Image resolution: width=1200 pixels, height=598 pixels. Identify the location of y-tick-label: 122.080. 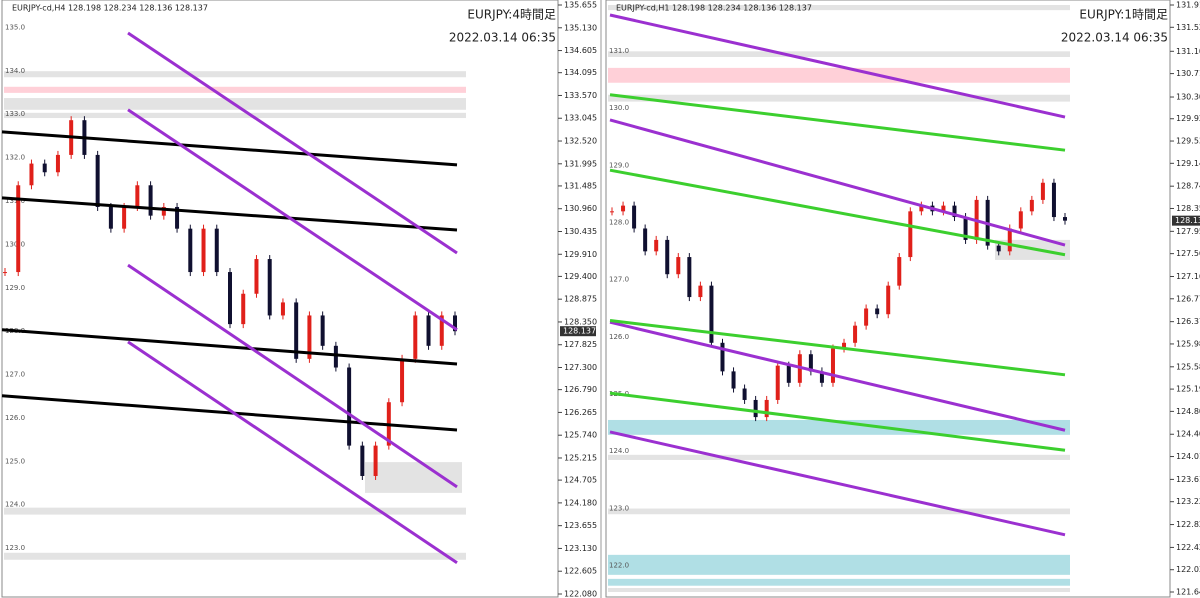
(580, 594).